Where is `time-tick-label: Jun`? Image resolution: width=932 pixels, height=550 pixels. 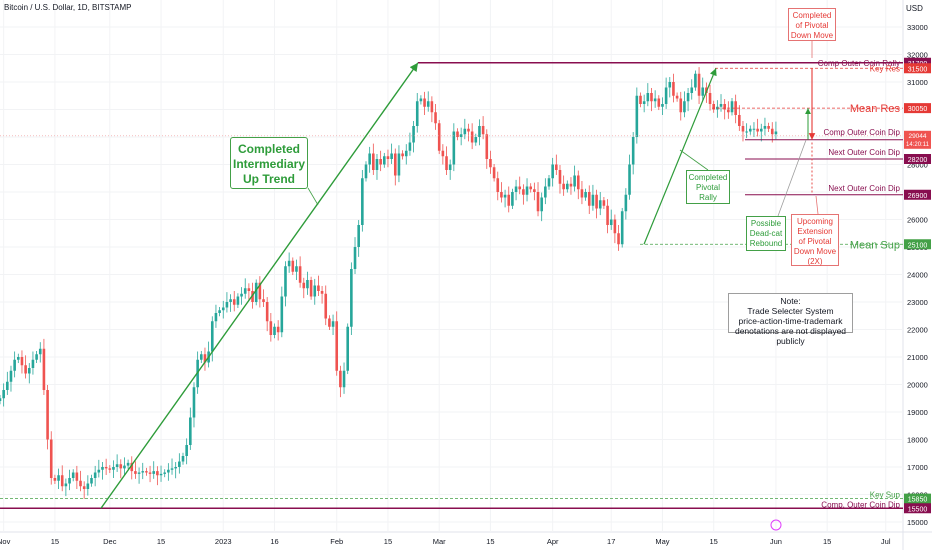
time-tick-label: Jun is located at coordinates (776, 541).